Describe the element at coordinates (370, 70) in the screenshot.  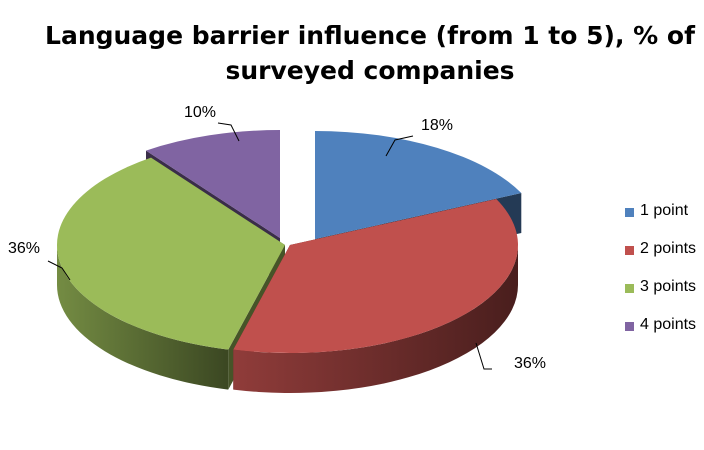
I see `chart-title-line-2: surveyed companies` at that location.